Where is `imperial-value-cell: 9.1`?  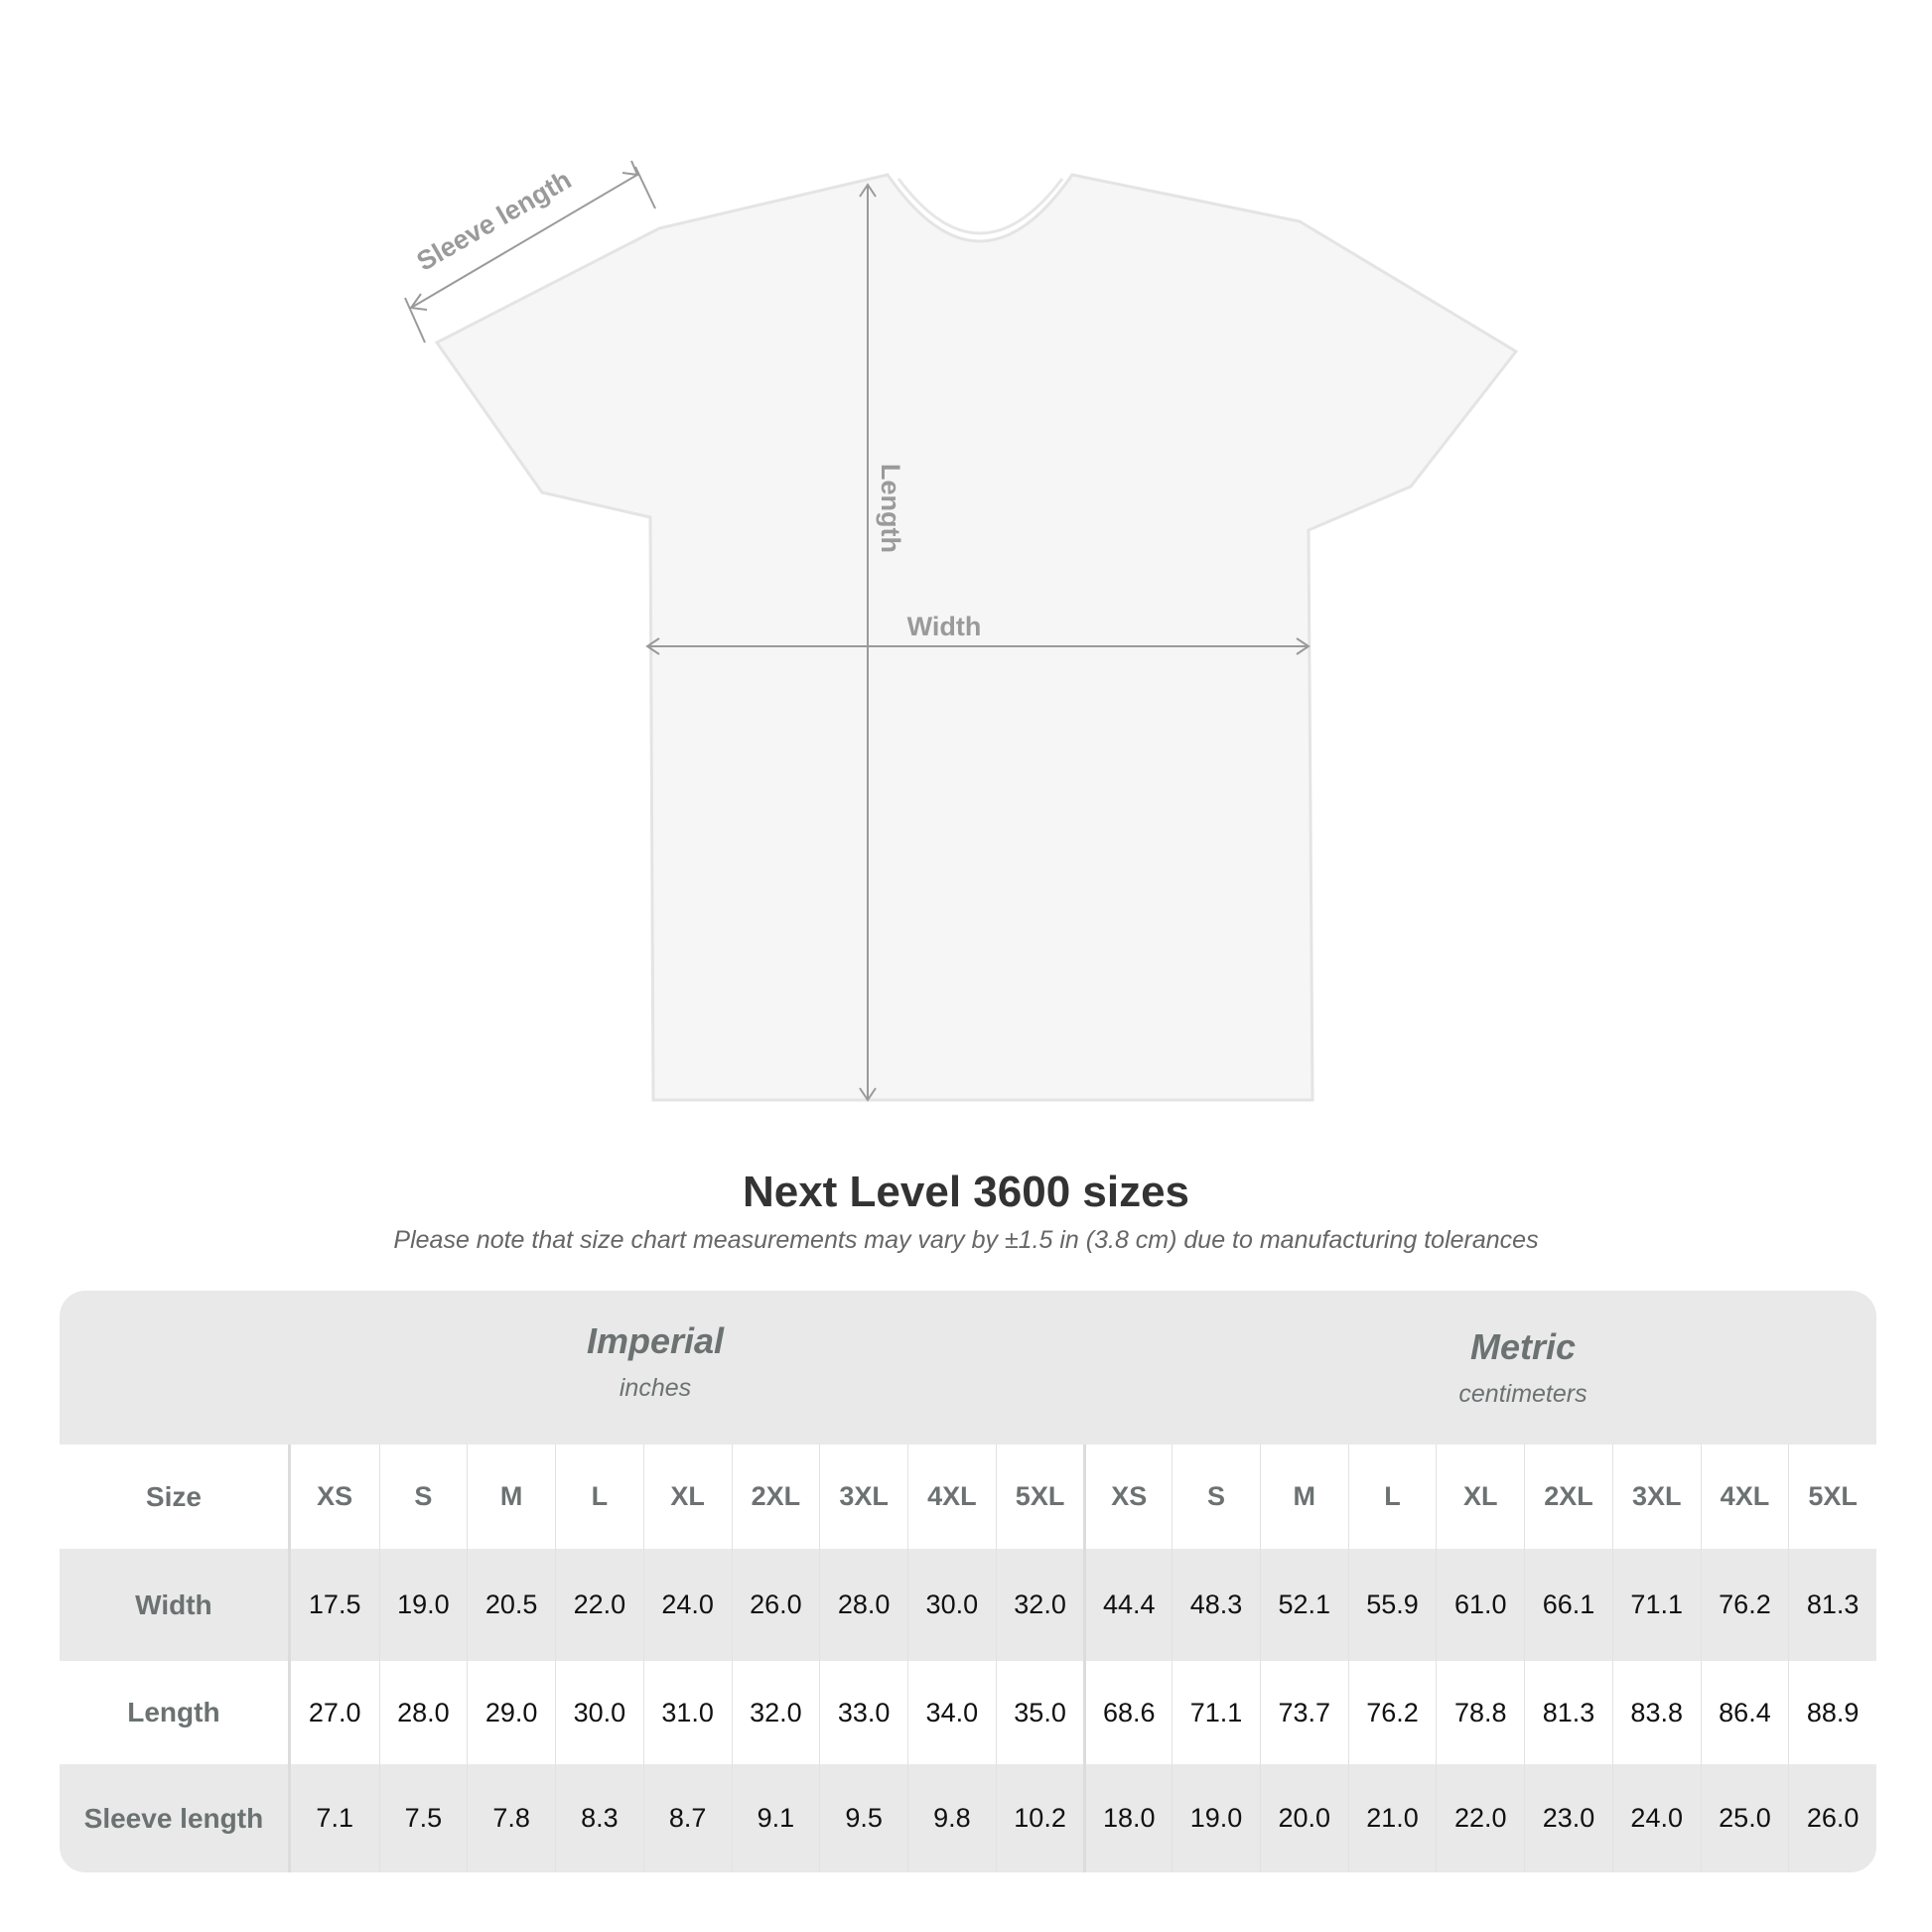 imperial-value-cell: 9.1 is located at coordinates (776, 1818).